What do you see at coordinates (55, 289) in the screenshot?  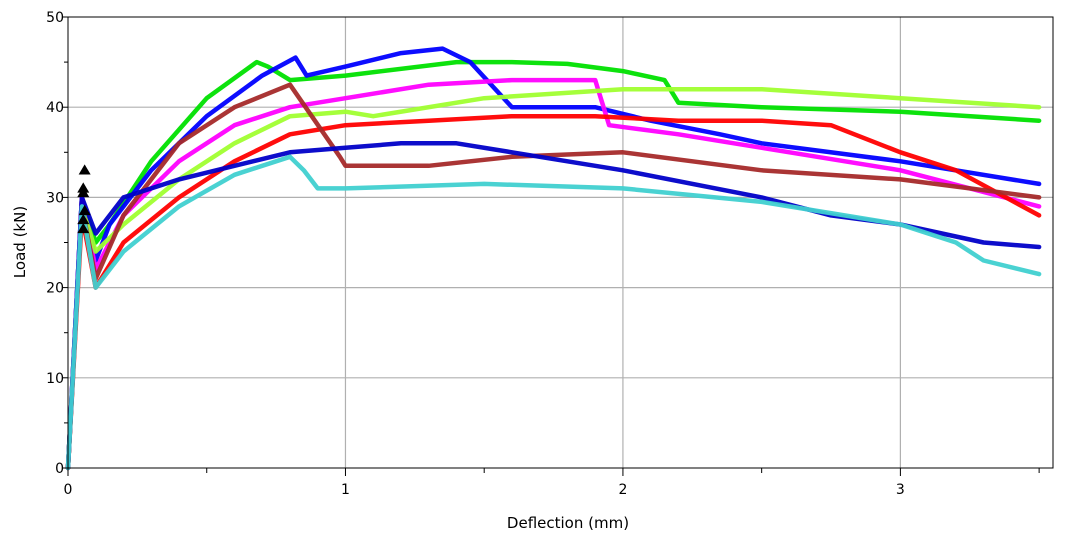 I see `y-tick-label: 20` at bounding box center [55, 289].